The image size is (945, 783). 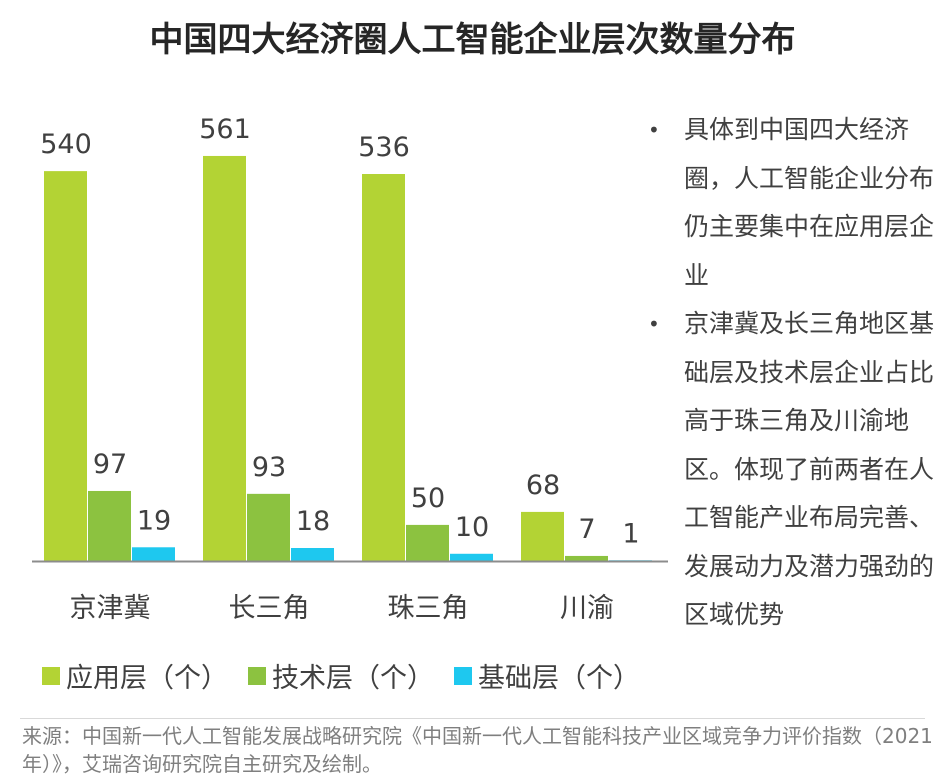 I want to click on data-label: 536, so click(x=384, y=147).